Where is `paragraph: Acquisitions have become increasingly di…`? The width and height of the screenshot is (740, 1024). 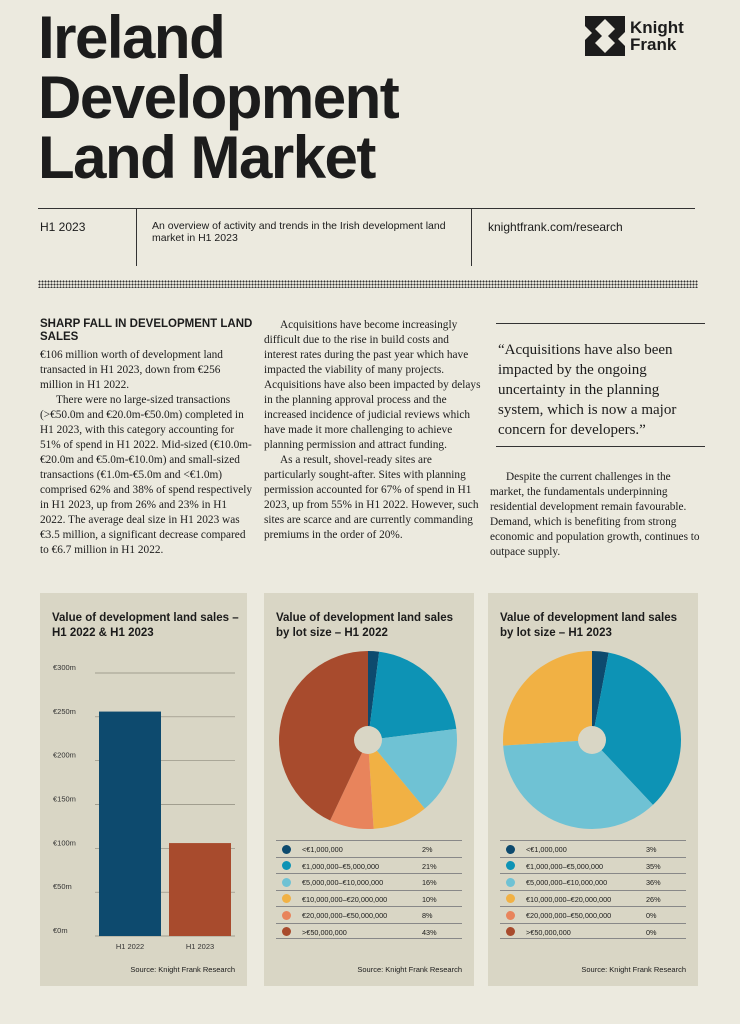 paragraph: Acquisitions have become increasingly di… is located at coordinates (372, 385).